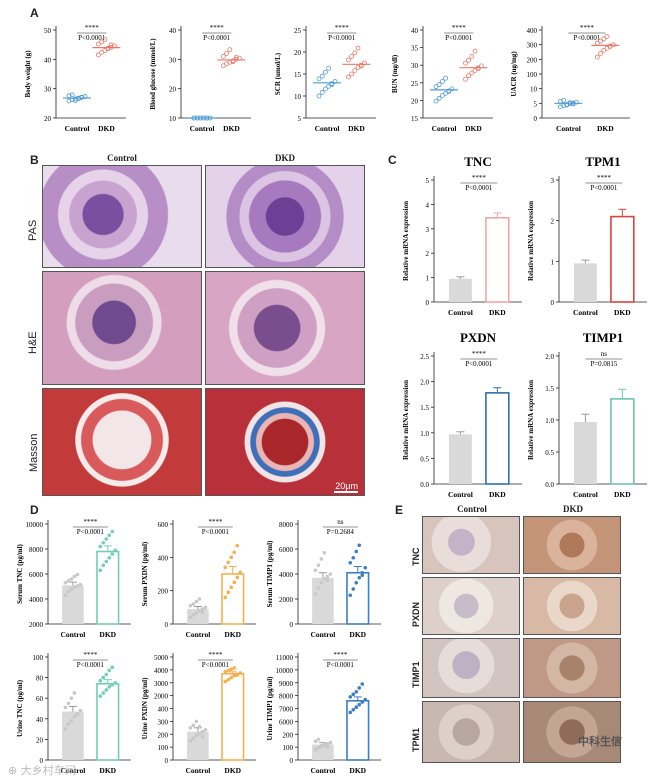 This screenshot has height=781, width=659. I want to click on ihc-pxdn-control, so click(471, 606).